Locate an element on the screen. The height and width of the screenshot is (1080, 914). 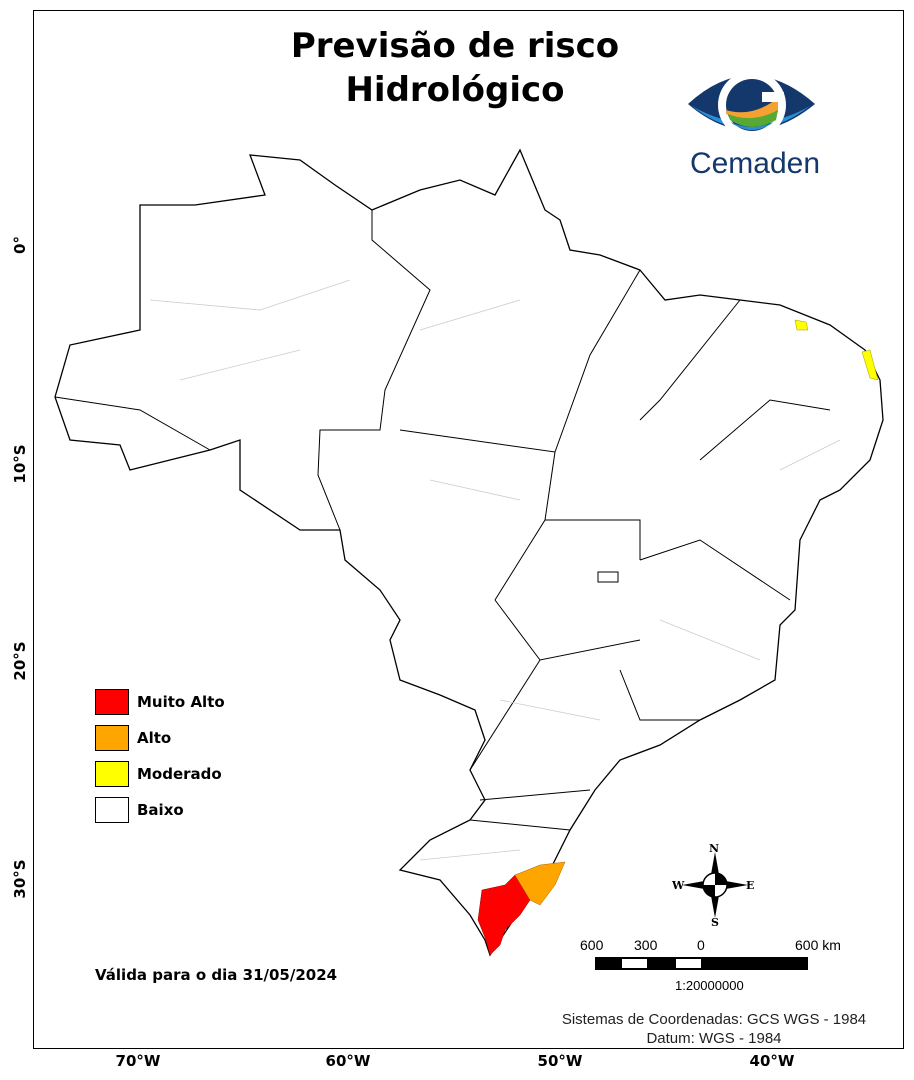
scale-label-600km: 600 km is located at coordinates (818, 945).